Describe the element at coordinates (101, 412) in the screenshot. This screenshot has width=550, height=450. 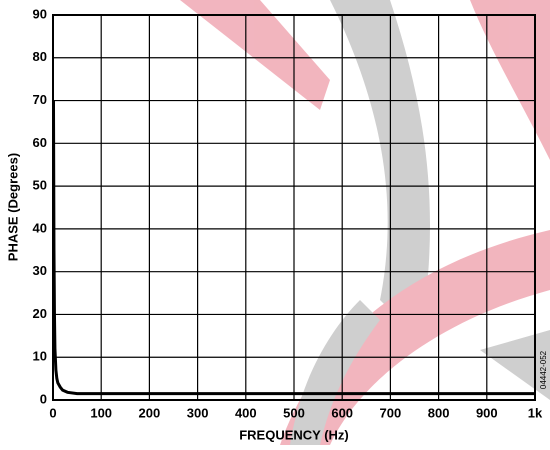
I see `x-tick-label: 100` at that location.